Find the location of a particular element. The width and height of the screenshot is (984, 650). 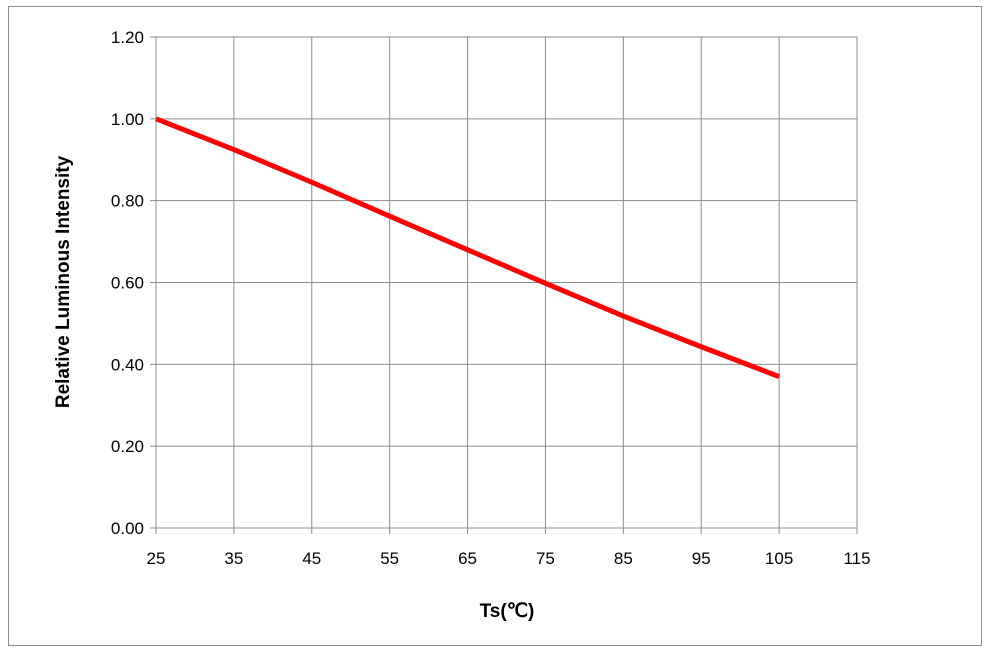

x-axis-title: Ts(℃) is located at coordinates (507, 611).